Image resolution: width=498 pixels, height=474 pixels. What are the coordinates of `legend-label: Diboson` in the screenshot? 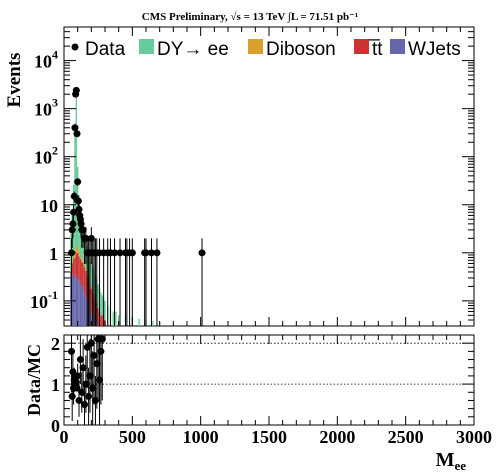 It's located at (301, 49).